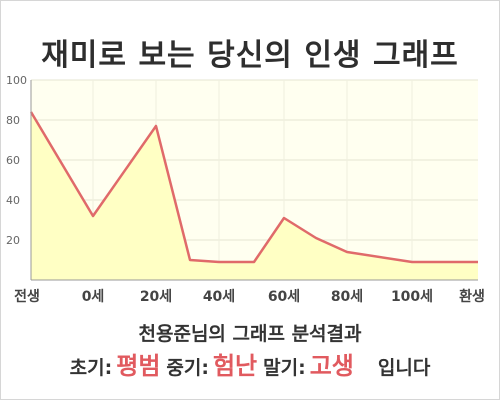 This screenshot has width=500, height=400. Describe the element at coordinates (250, 334) in the screenshot. I see `analysis-title: 천용준님의 그래프 분석결과` at that location.